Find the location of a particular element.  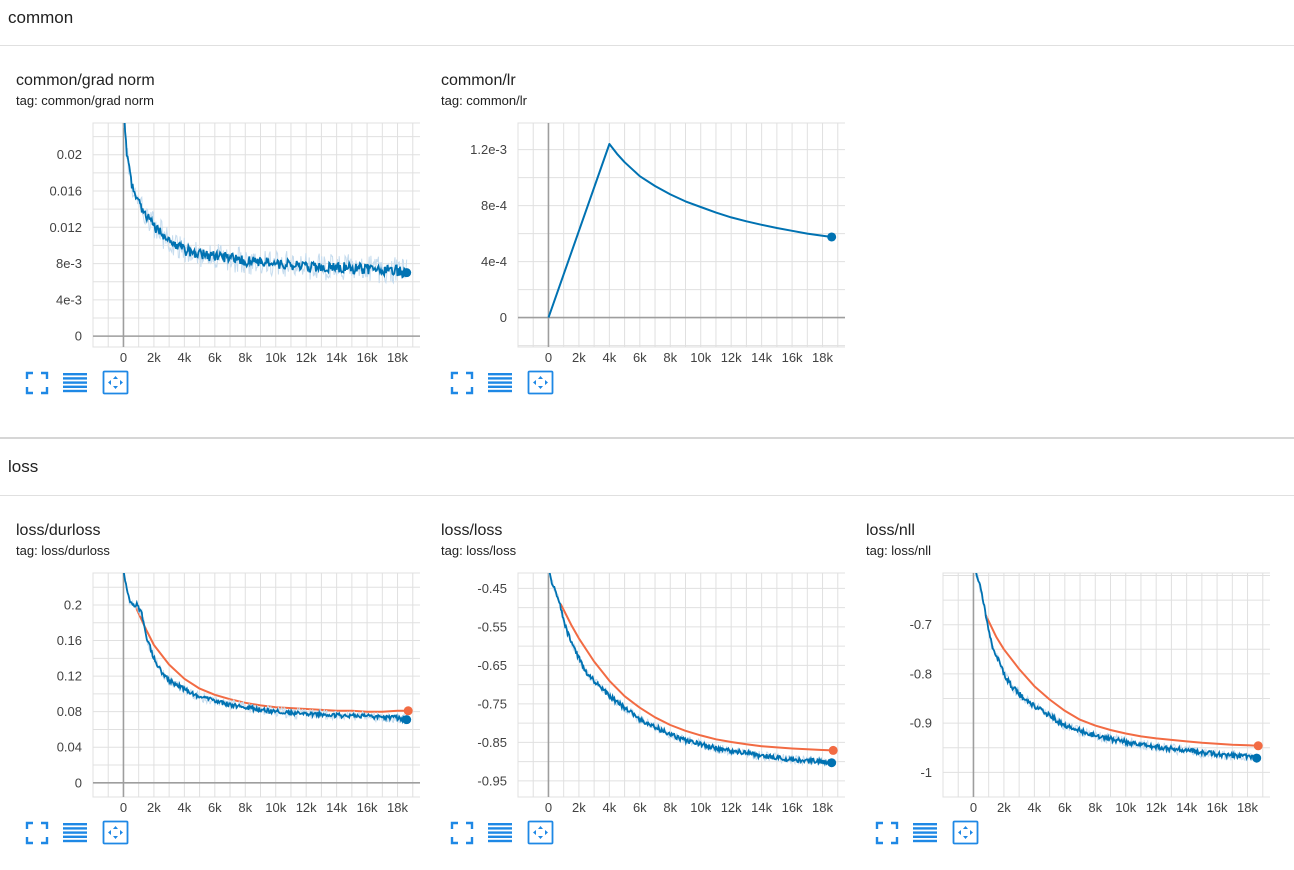

y-tick-label: 4e-3 is located at coordinates (69, 299).